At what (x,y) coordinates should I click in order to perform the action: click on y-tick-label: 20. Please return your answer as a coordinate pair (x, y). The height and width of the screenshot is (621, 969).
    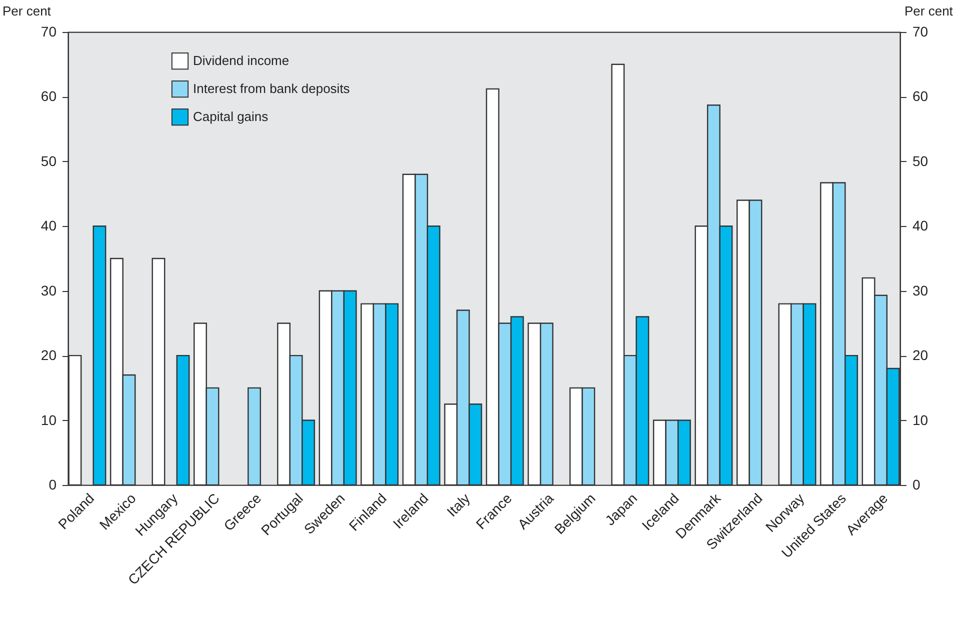
    Looking at the image, I should click on (48, 355).